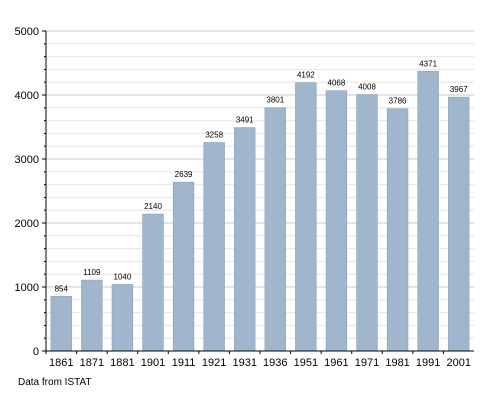  What do you see at coordinates (27, 96) in the screenshot?
I see `y-tick-label-4000: 4000` at bounding box center [27, 96].